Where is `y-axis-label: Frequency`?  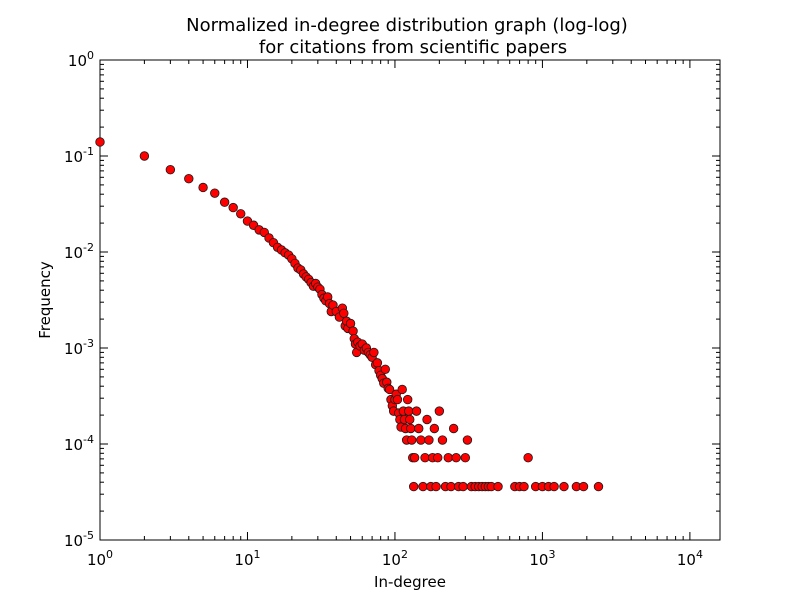
y-axis-label: Frequency is located at coordinates (45, 300).